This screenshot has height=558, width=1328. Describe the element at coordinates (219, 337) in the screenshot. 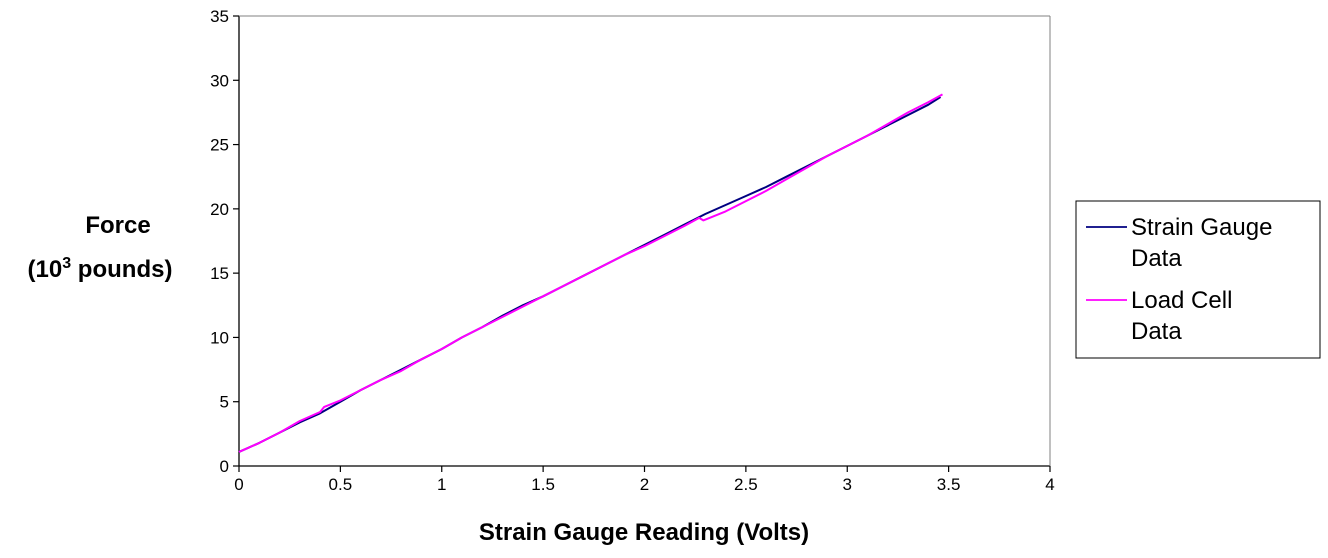

I see `y-tick-label: 10` at that location.